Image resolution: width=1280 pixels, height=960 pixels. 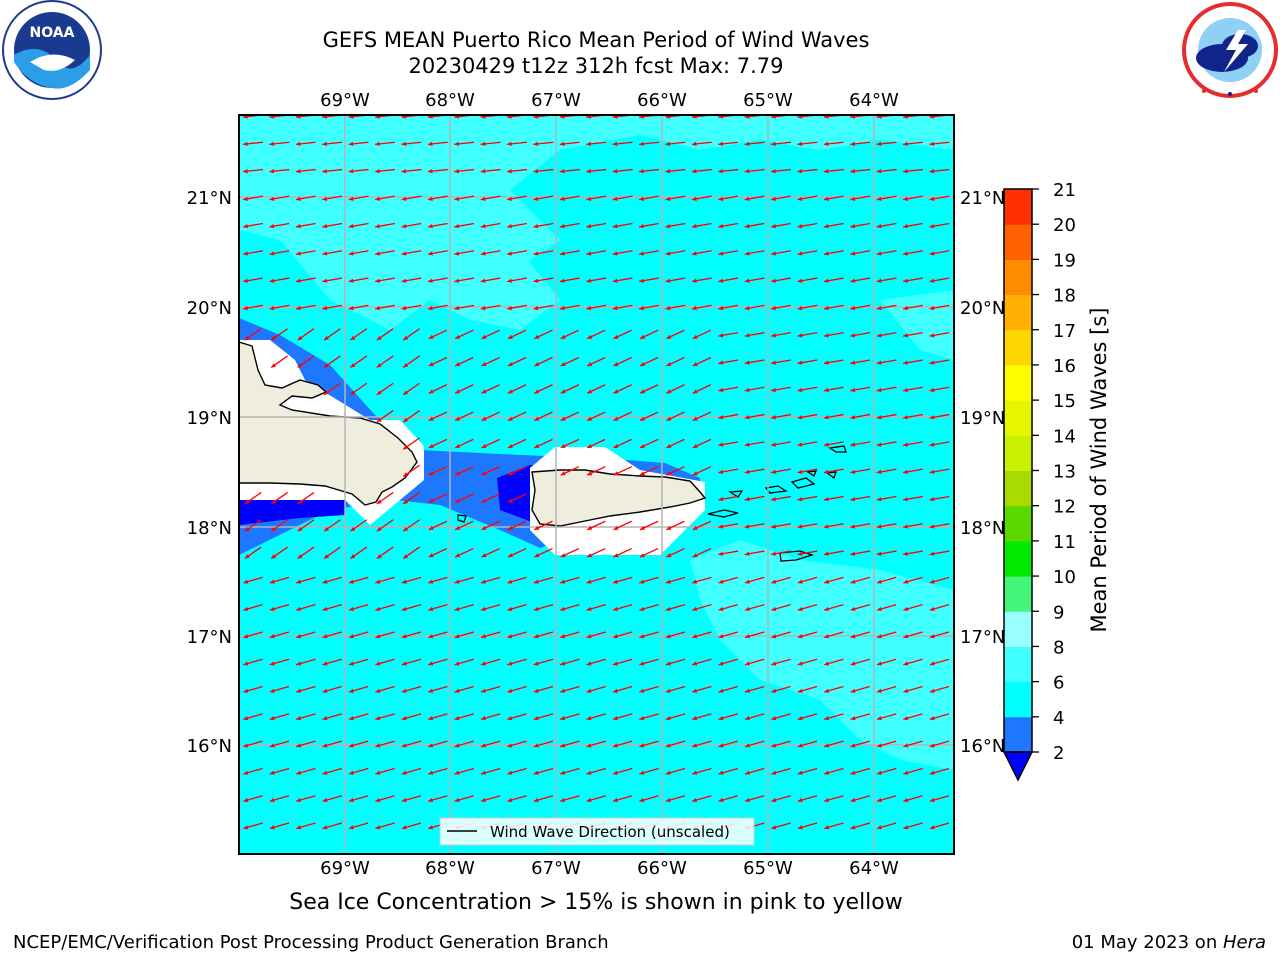 What do you see at coordinates (1064, 507) in the screenshot?
I see `colorbar-tick-label: 12` at bounding box center [1064, 507].